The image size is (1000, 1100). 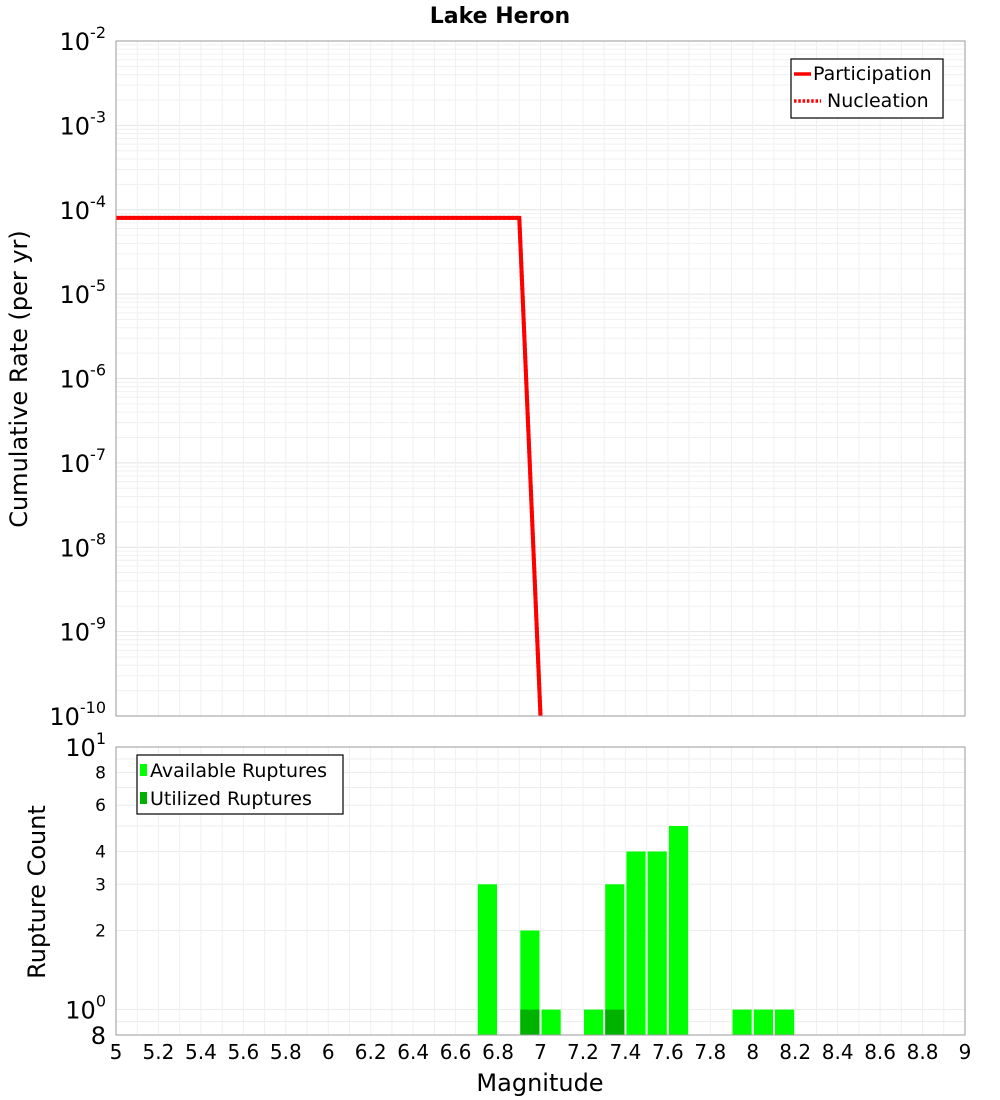 I want to click on x-tick-label: 8.6, so click(x=880, y=1052).